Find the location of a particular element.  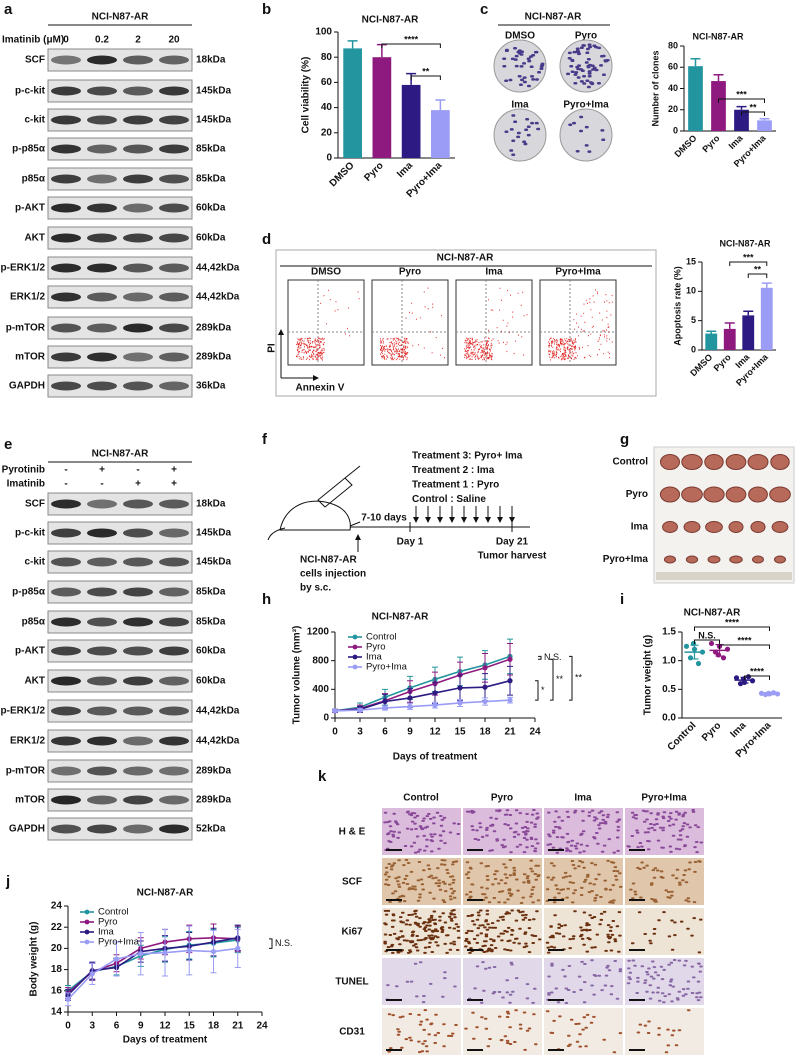

y-axis-label: Tumor volume (mm³) is located at coordinates (297, 675).